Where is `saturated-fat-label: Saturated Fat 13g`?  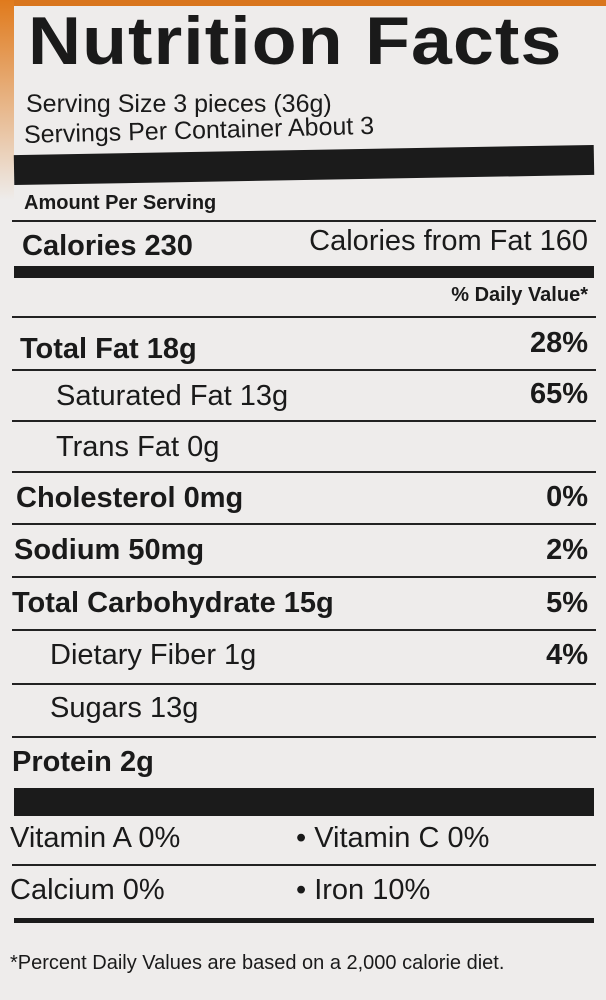 saturated-fat-label: Saturated Fat 13g is located at coordinates (172, 396).